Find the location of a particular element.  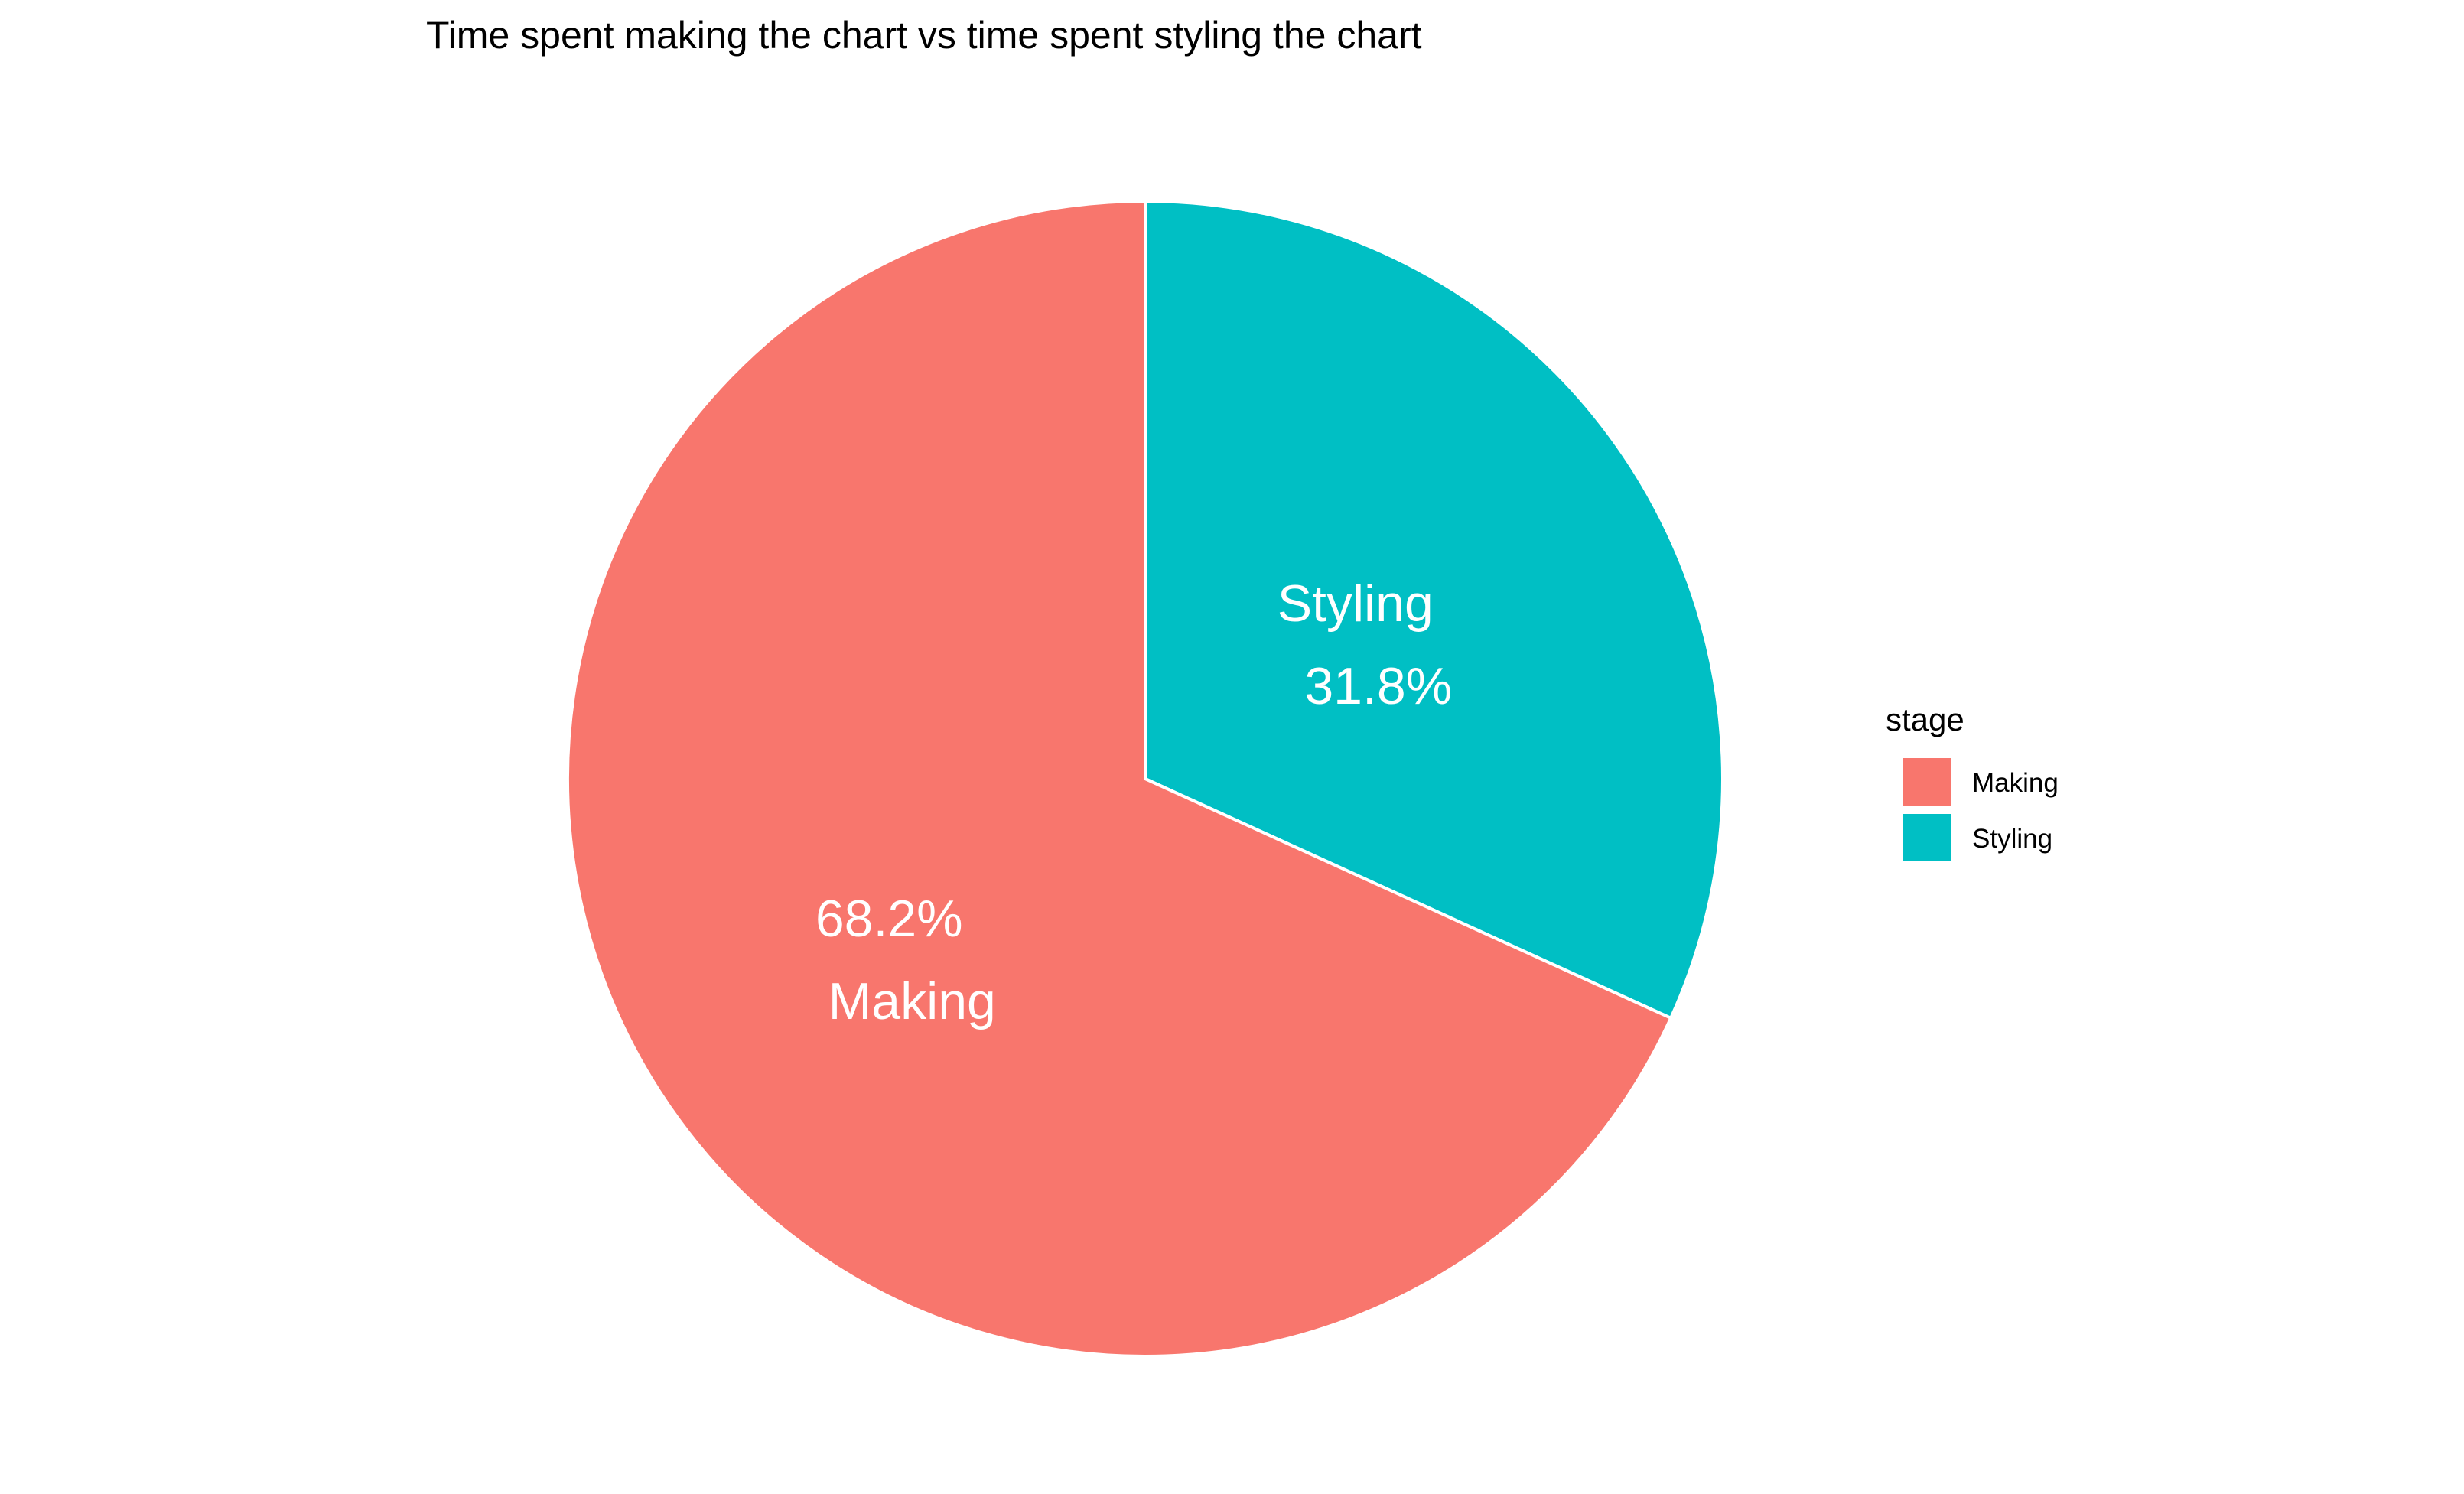

legend-swatch-making is located at coordinates (1927, 782).